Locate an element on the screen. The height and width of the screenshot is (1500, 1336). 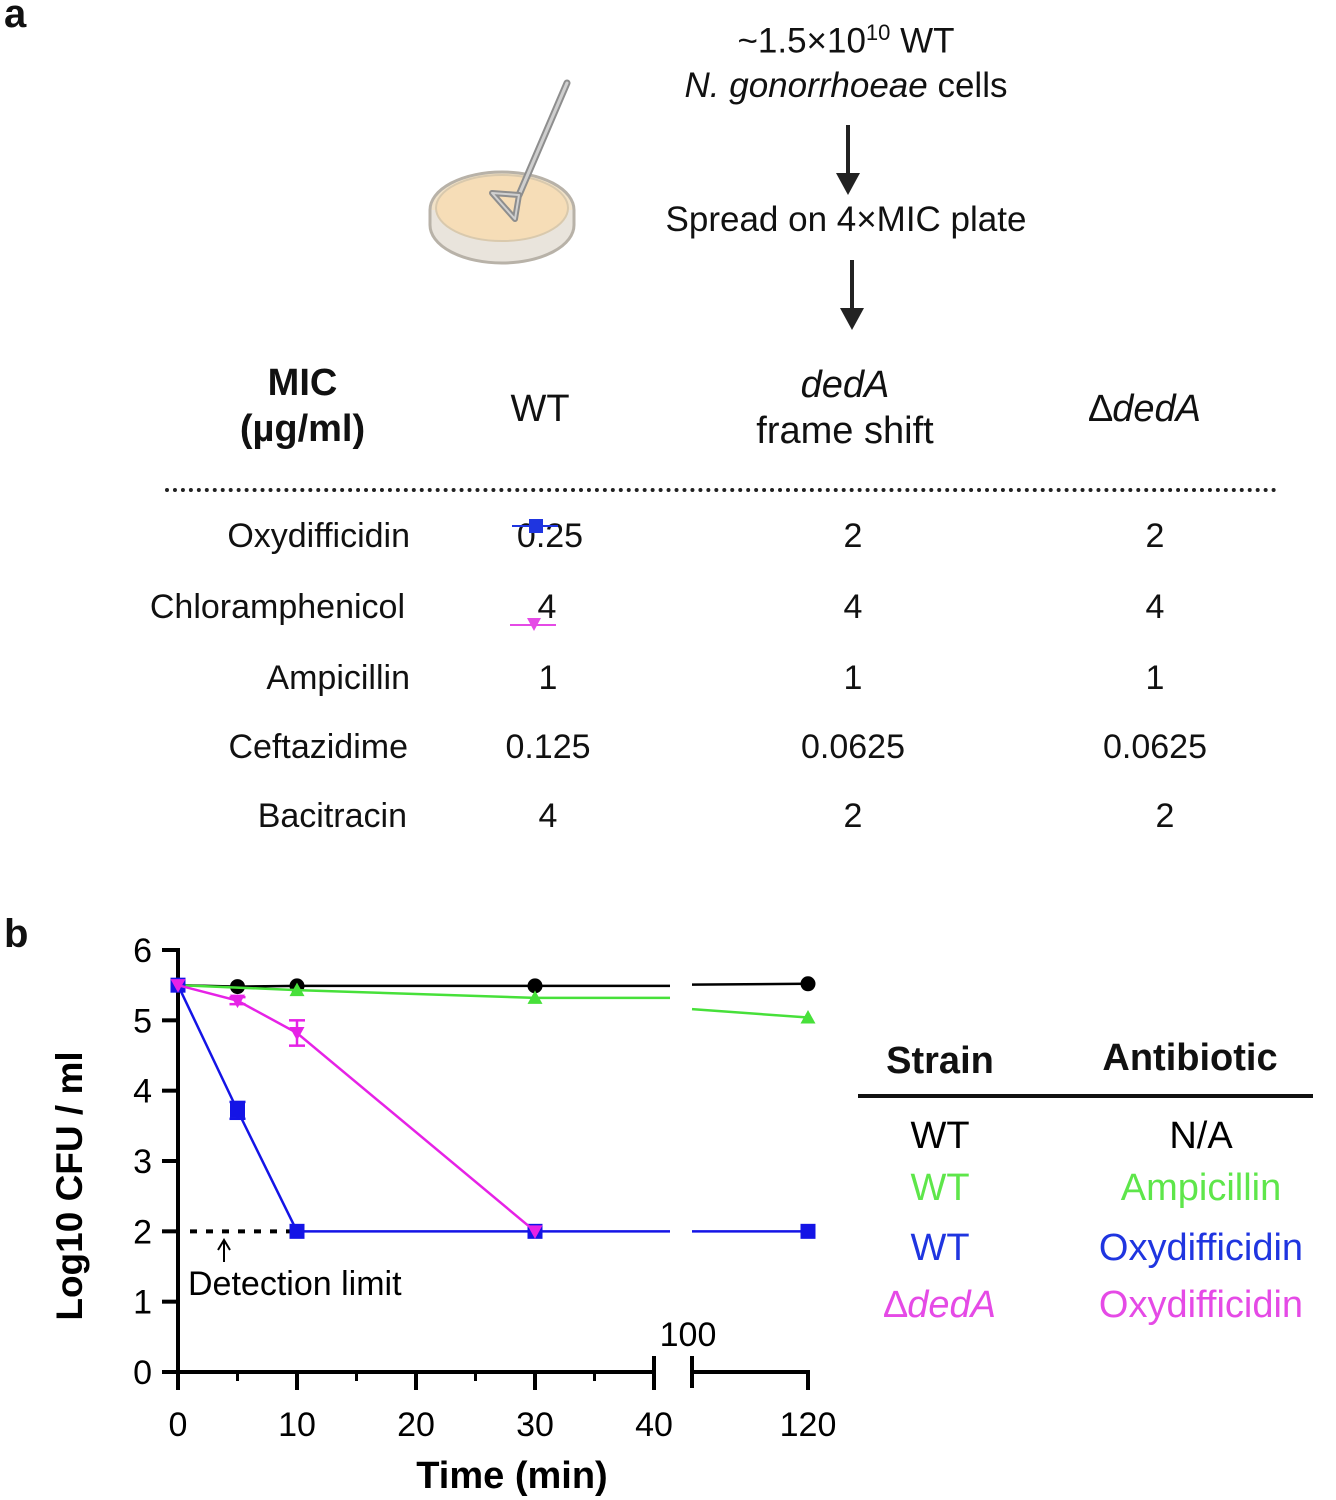
cell-count-text: ~1.5×1010 WT is located at coordinates (846, 40).